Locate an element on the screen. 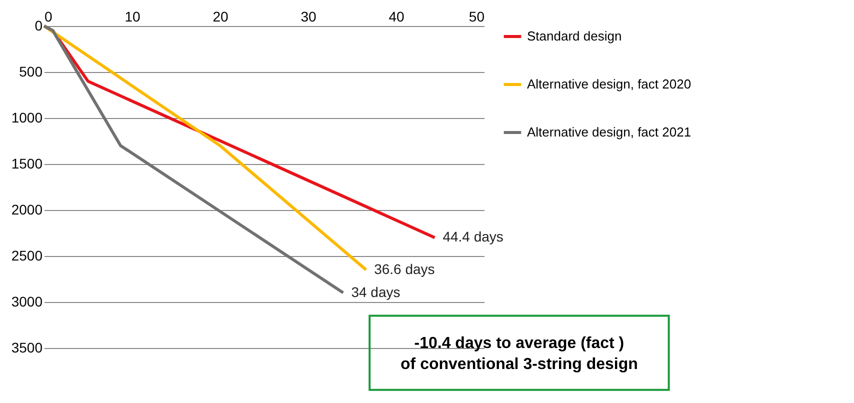 The width and height of the screenshot is (854, 403). y-tick-label: 2500 is located at coordinates (27, 256).